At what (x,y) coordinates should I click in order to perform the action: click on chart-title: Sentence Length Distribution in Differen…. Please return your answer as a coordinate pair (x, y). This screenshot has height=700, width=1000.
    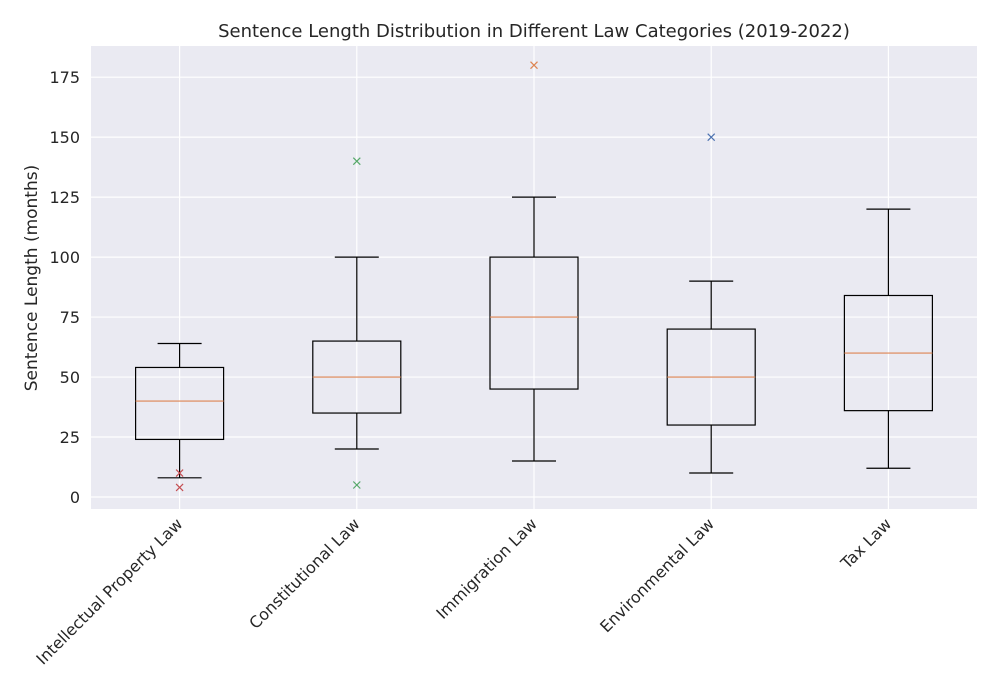
    Looking at the image, I should click on (534, 31).